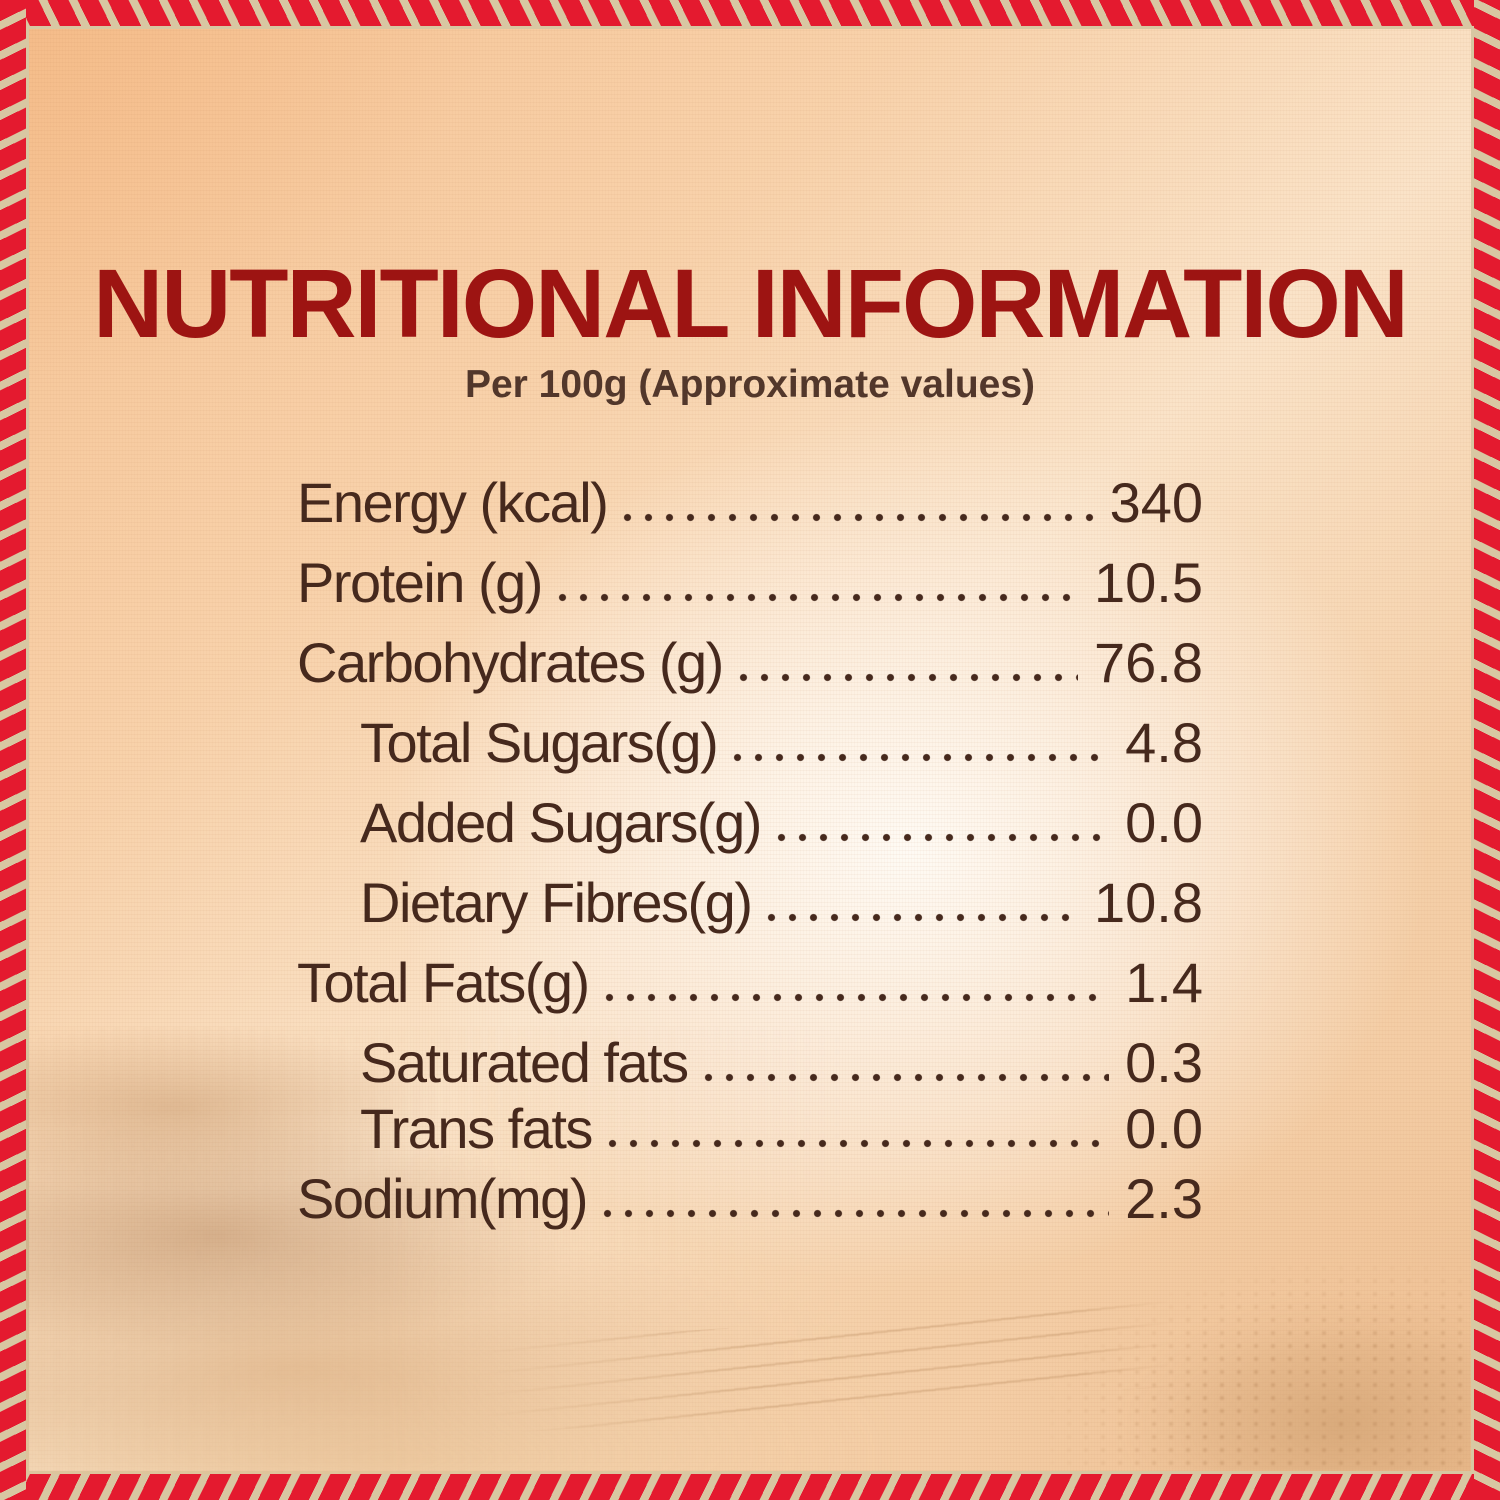 Image resolution: width=1500 pixels, height=1500 pixels. Describe the element at coordinates (750, 13) in the screenshot. I see `stitched-border-top` at that location.